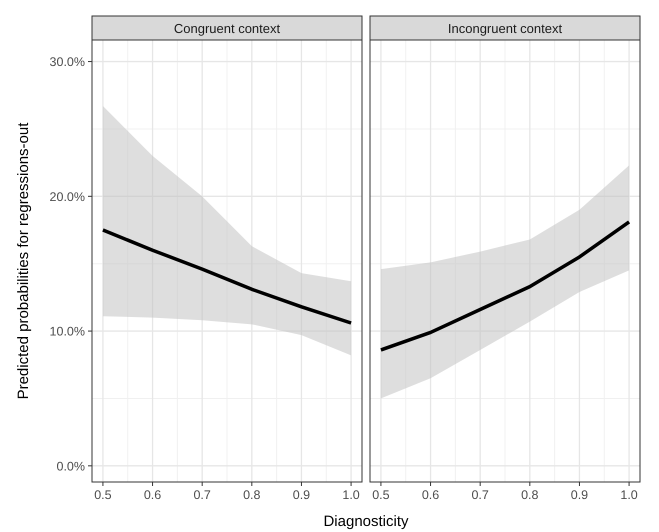  What do you see at coordinates (67, 331) in the screenshot?
I see `y-tick-label: 10.0%` at bounding box center [67, 331].